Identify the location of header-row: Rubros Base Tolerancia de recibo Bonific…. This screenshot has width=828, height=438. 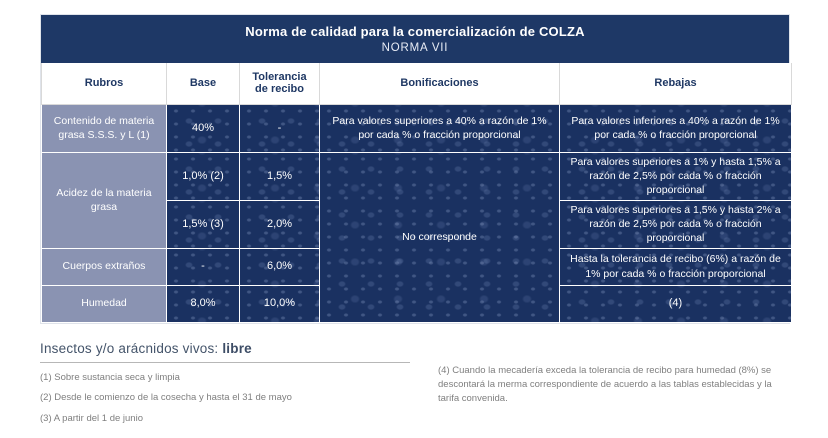
(416, 84).